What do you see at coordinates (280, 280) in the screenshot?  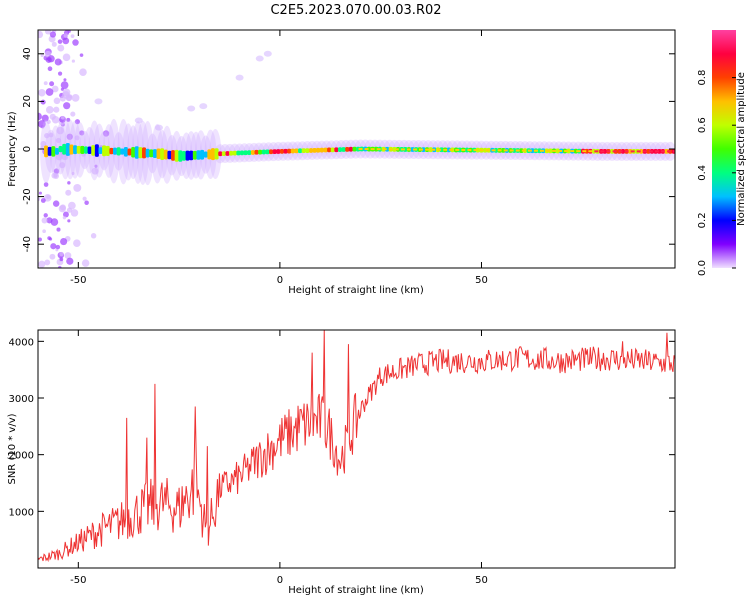 I see `spectrogram-x-tick-label: 0` at bounding box center [280, 280].